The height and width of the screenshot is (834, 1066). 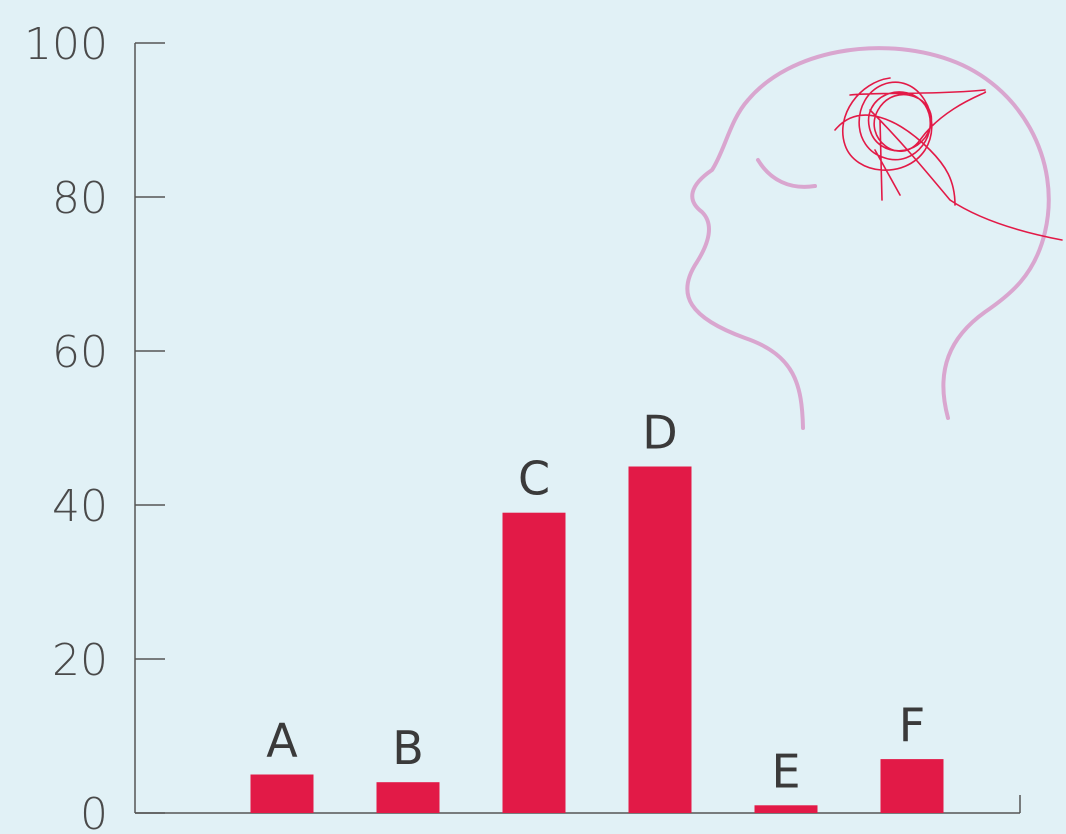 I want to click on y-tick-label: 40, so click(x=80, y=506).